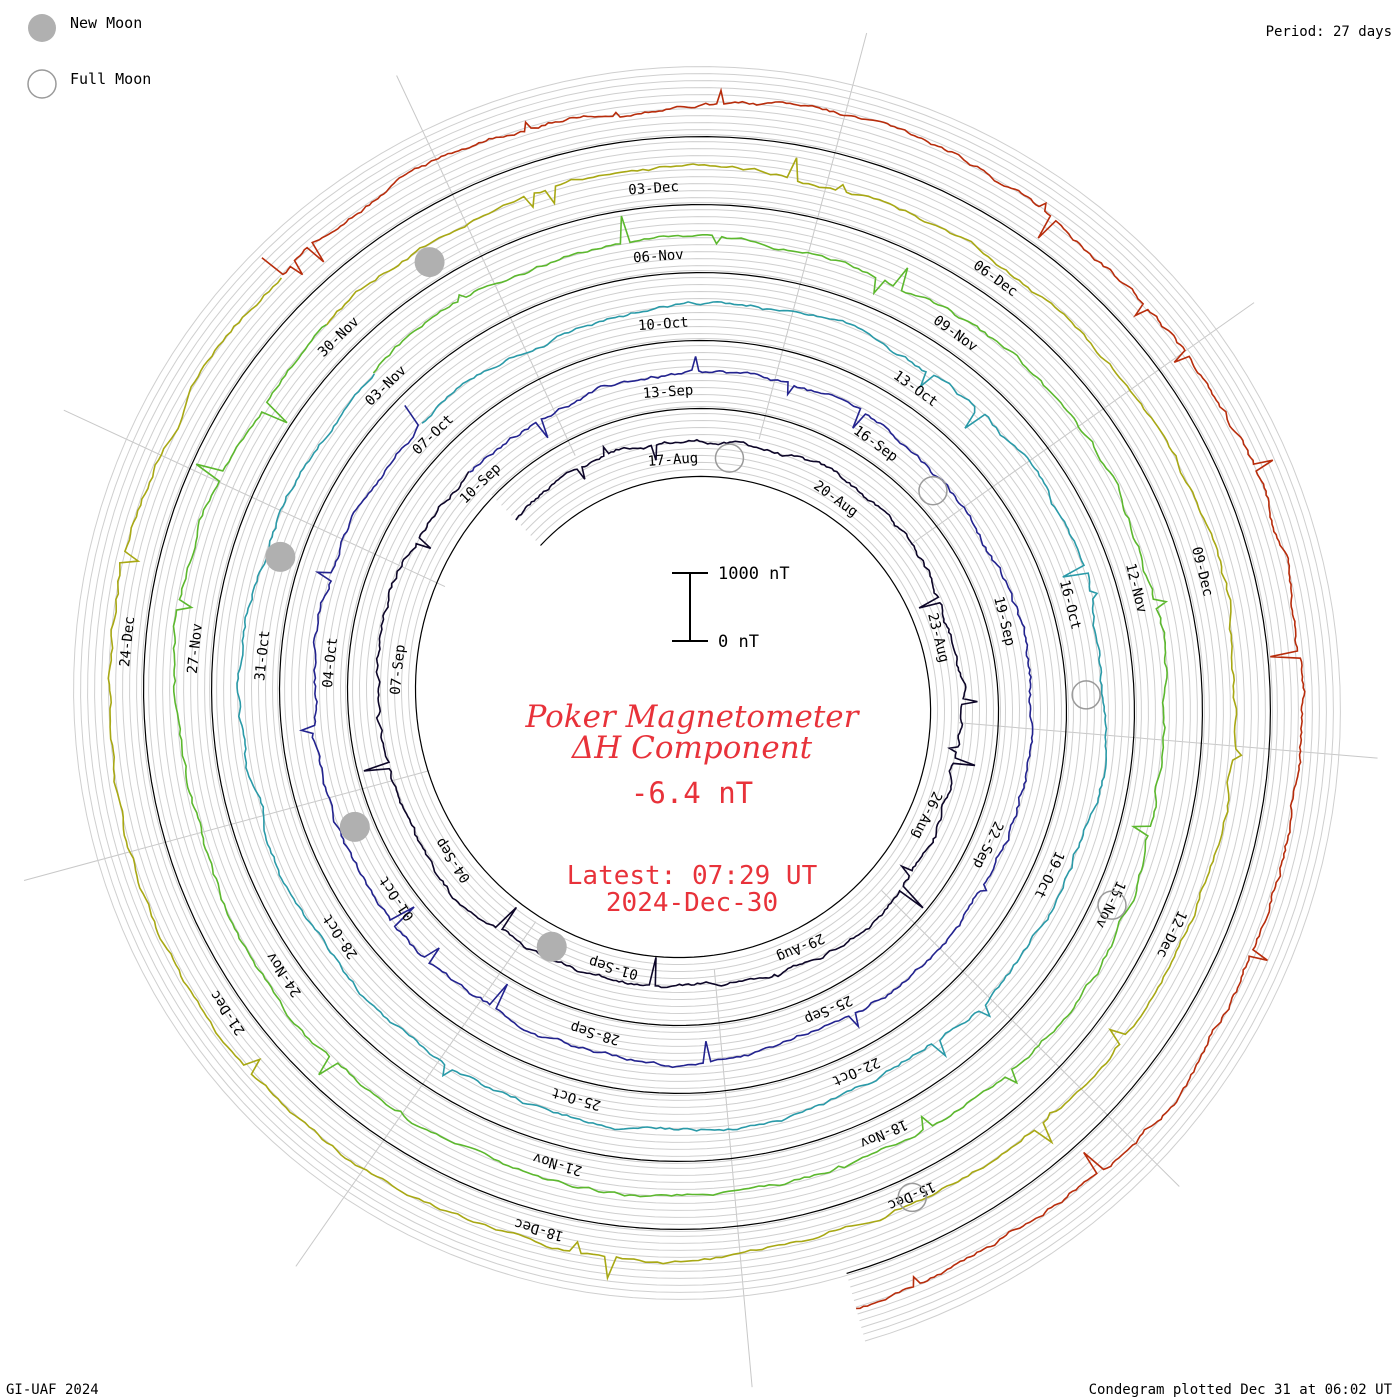  Describe the element at coordinates (659, 257) in the screenshot. I see `date-label: 06-Nov` at that location.